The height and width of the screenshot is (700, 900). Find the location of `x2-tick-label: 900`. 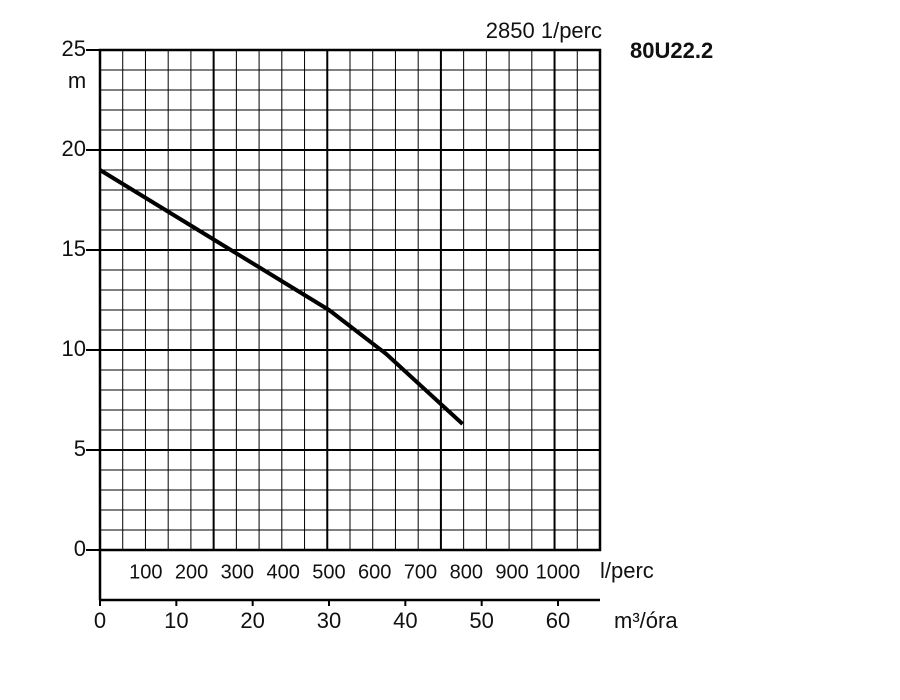

x2-tick-label: 900 is located at coordinates (511, 572).